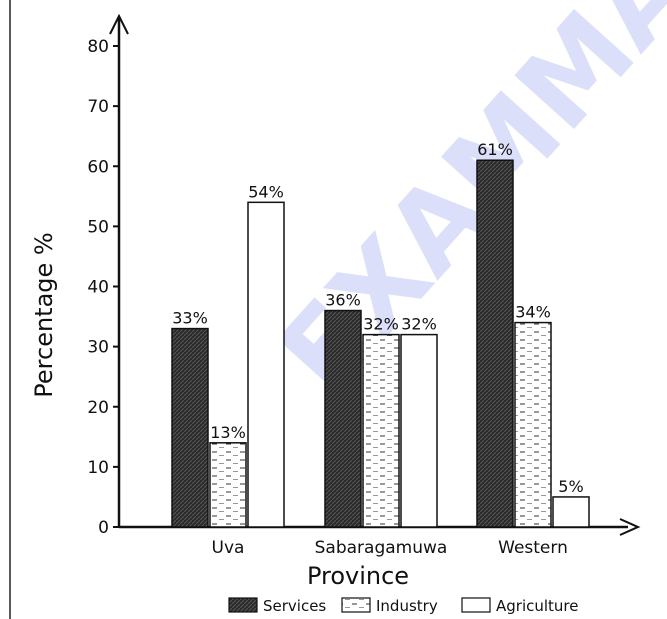 The height and width of the screenshot is (619, 667). Describe the element at coordinates (228, 548) in the screenshot. I see `x-tick-label: Uva` at that location.